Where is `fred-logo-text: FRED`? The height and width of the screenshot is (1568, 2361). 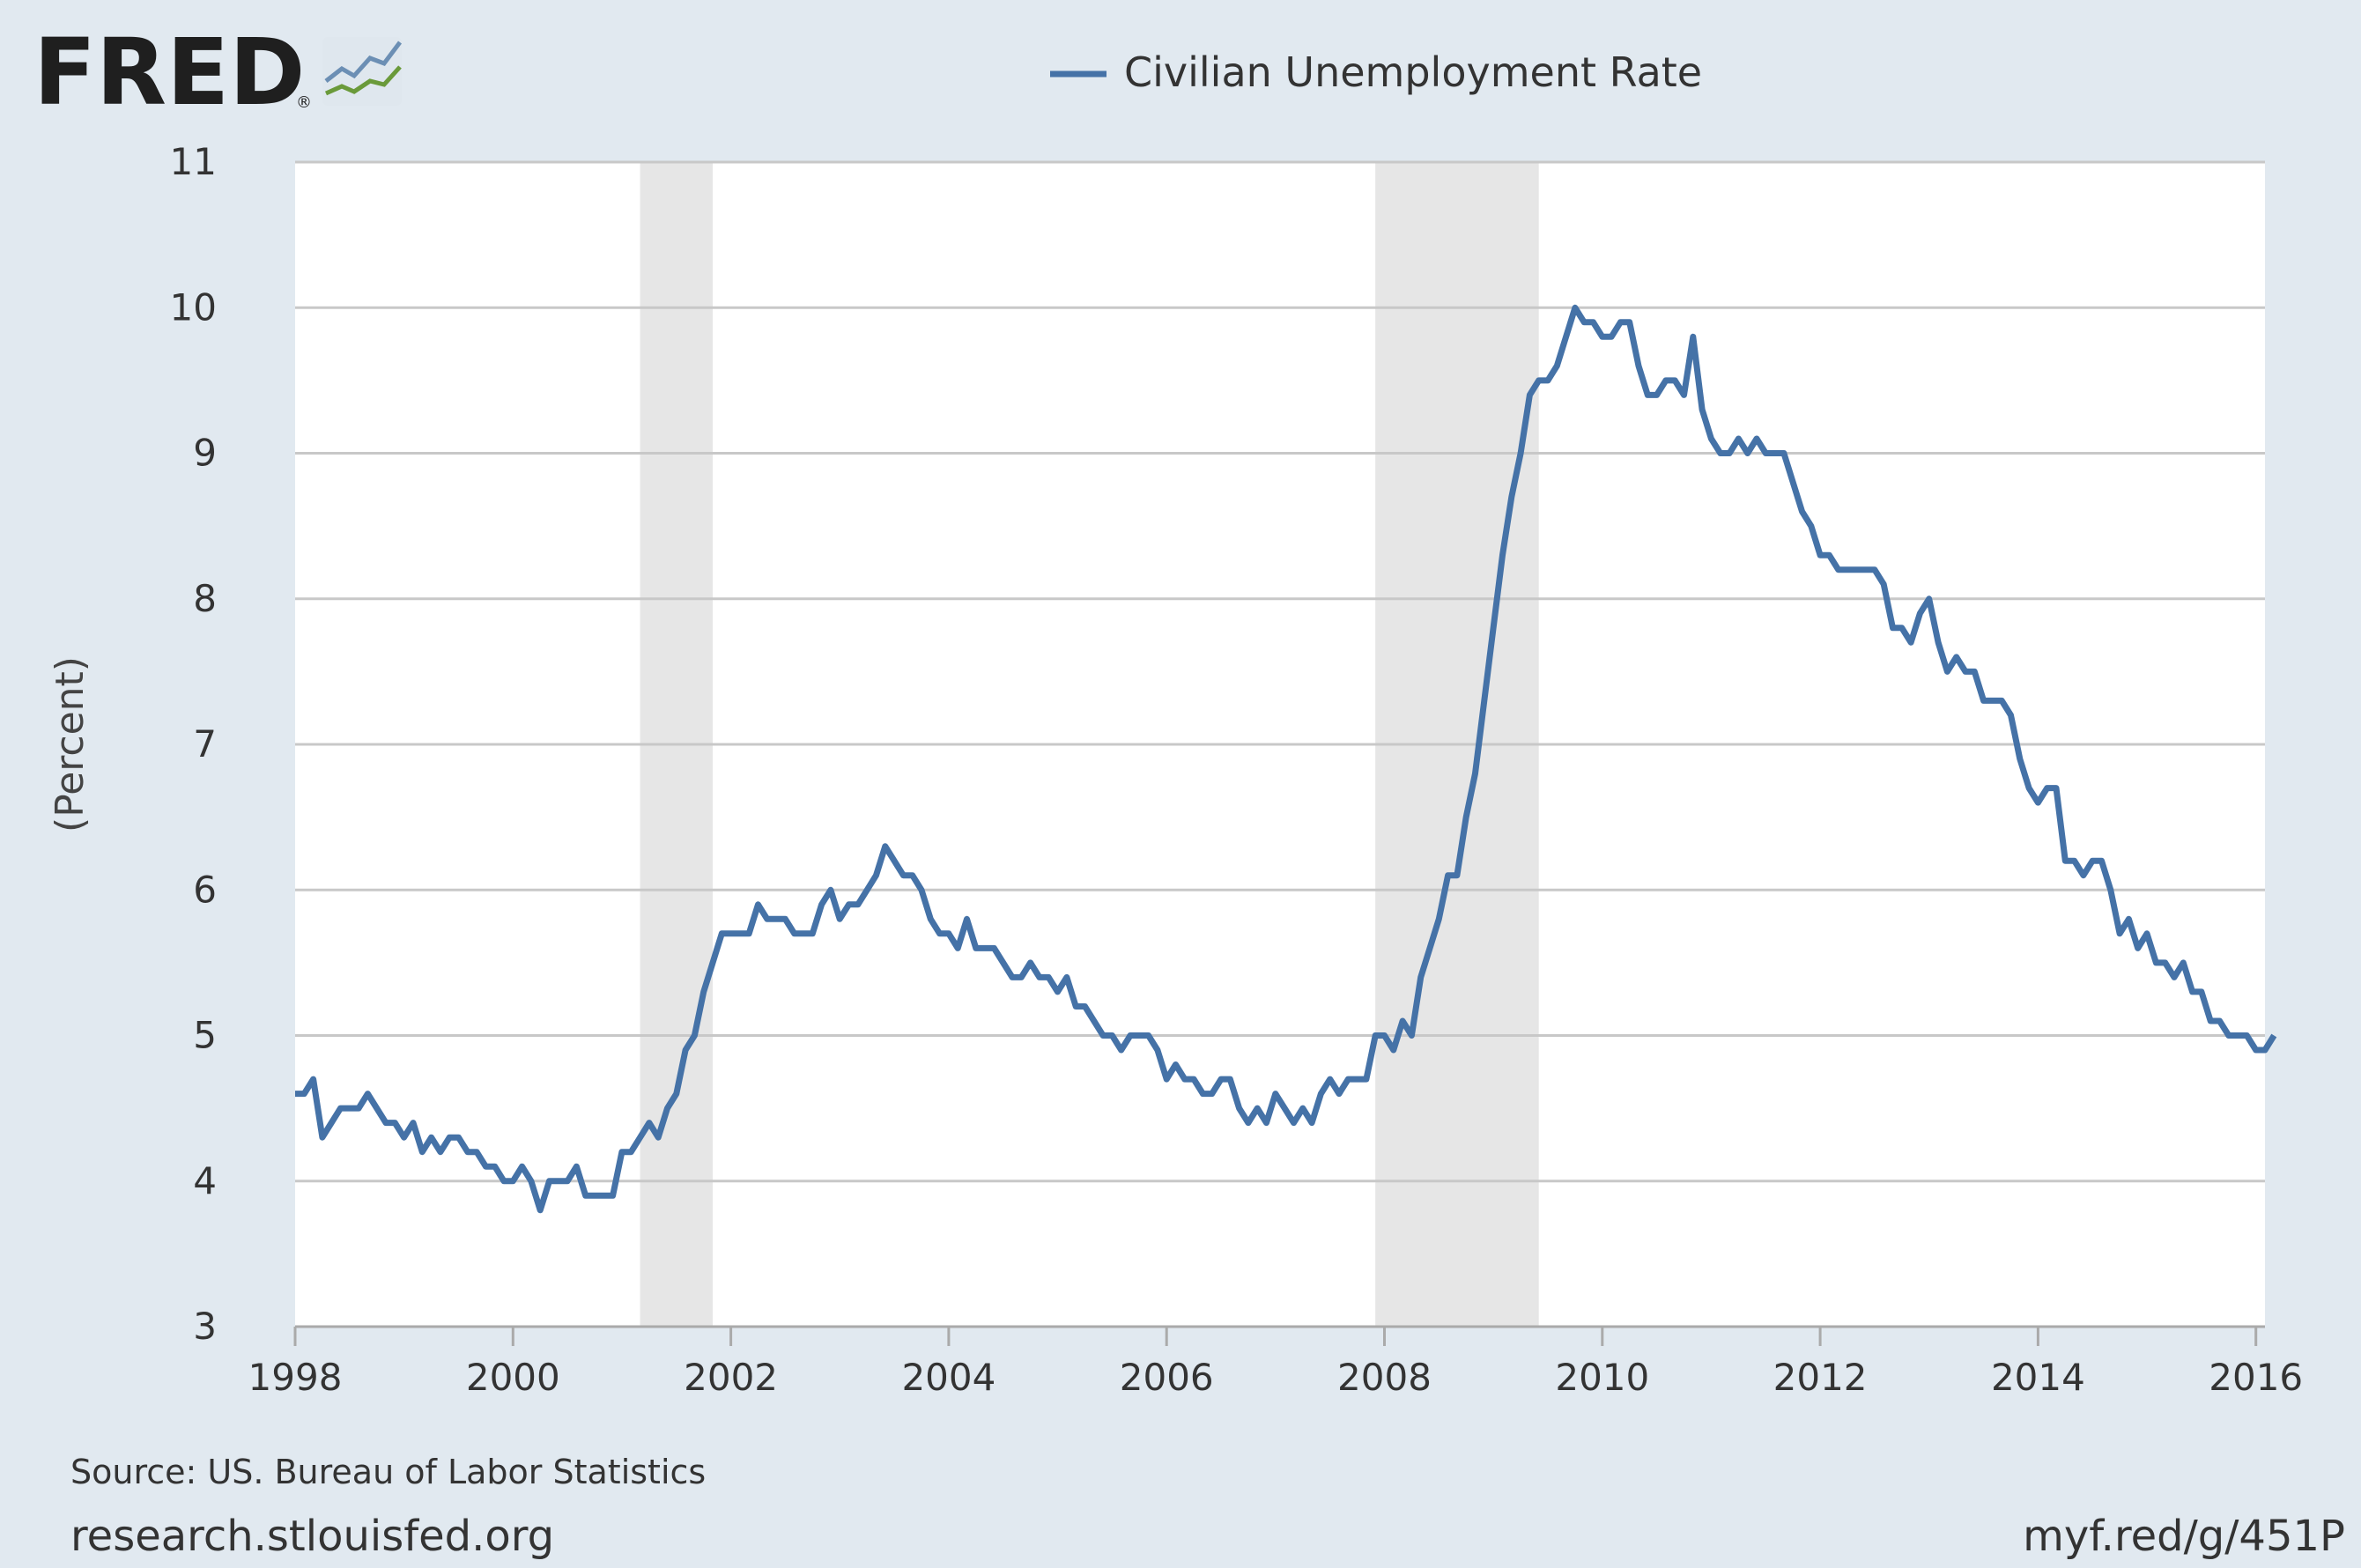
fred-logo-text: FRED is located at coordinates (169, 72).